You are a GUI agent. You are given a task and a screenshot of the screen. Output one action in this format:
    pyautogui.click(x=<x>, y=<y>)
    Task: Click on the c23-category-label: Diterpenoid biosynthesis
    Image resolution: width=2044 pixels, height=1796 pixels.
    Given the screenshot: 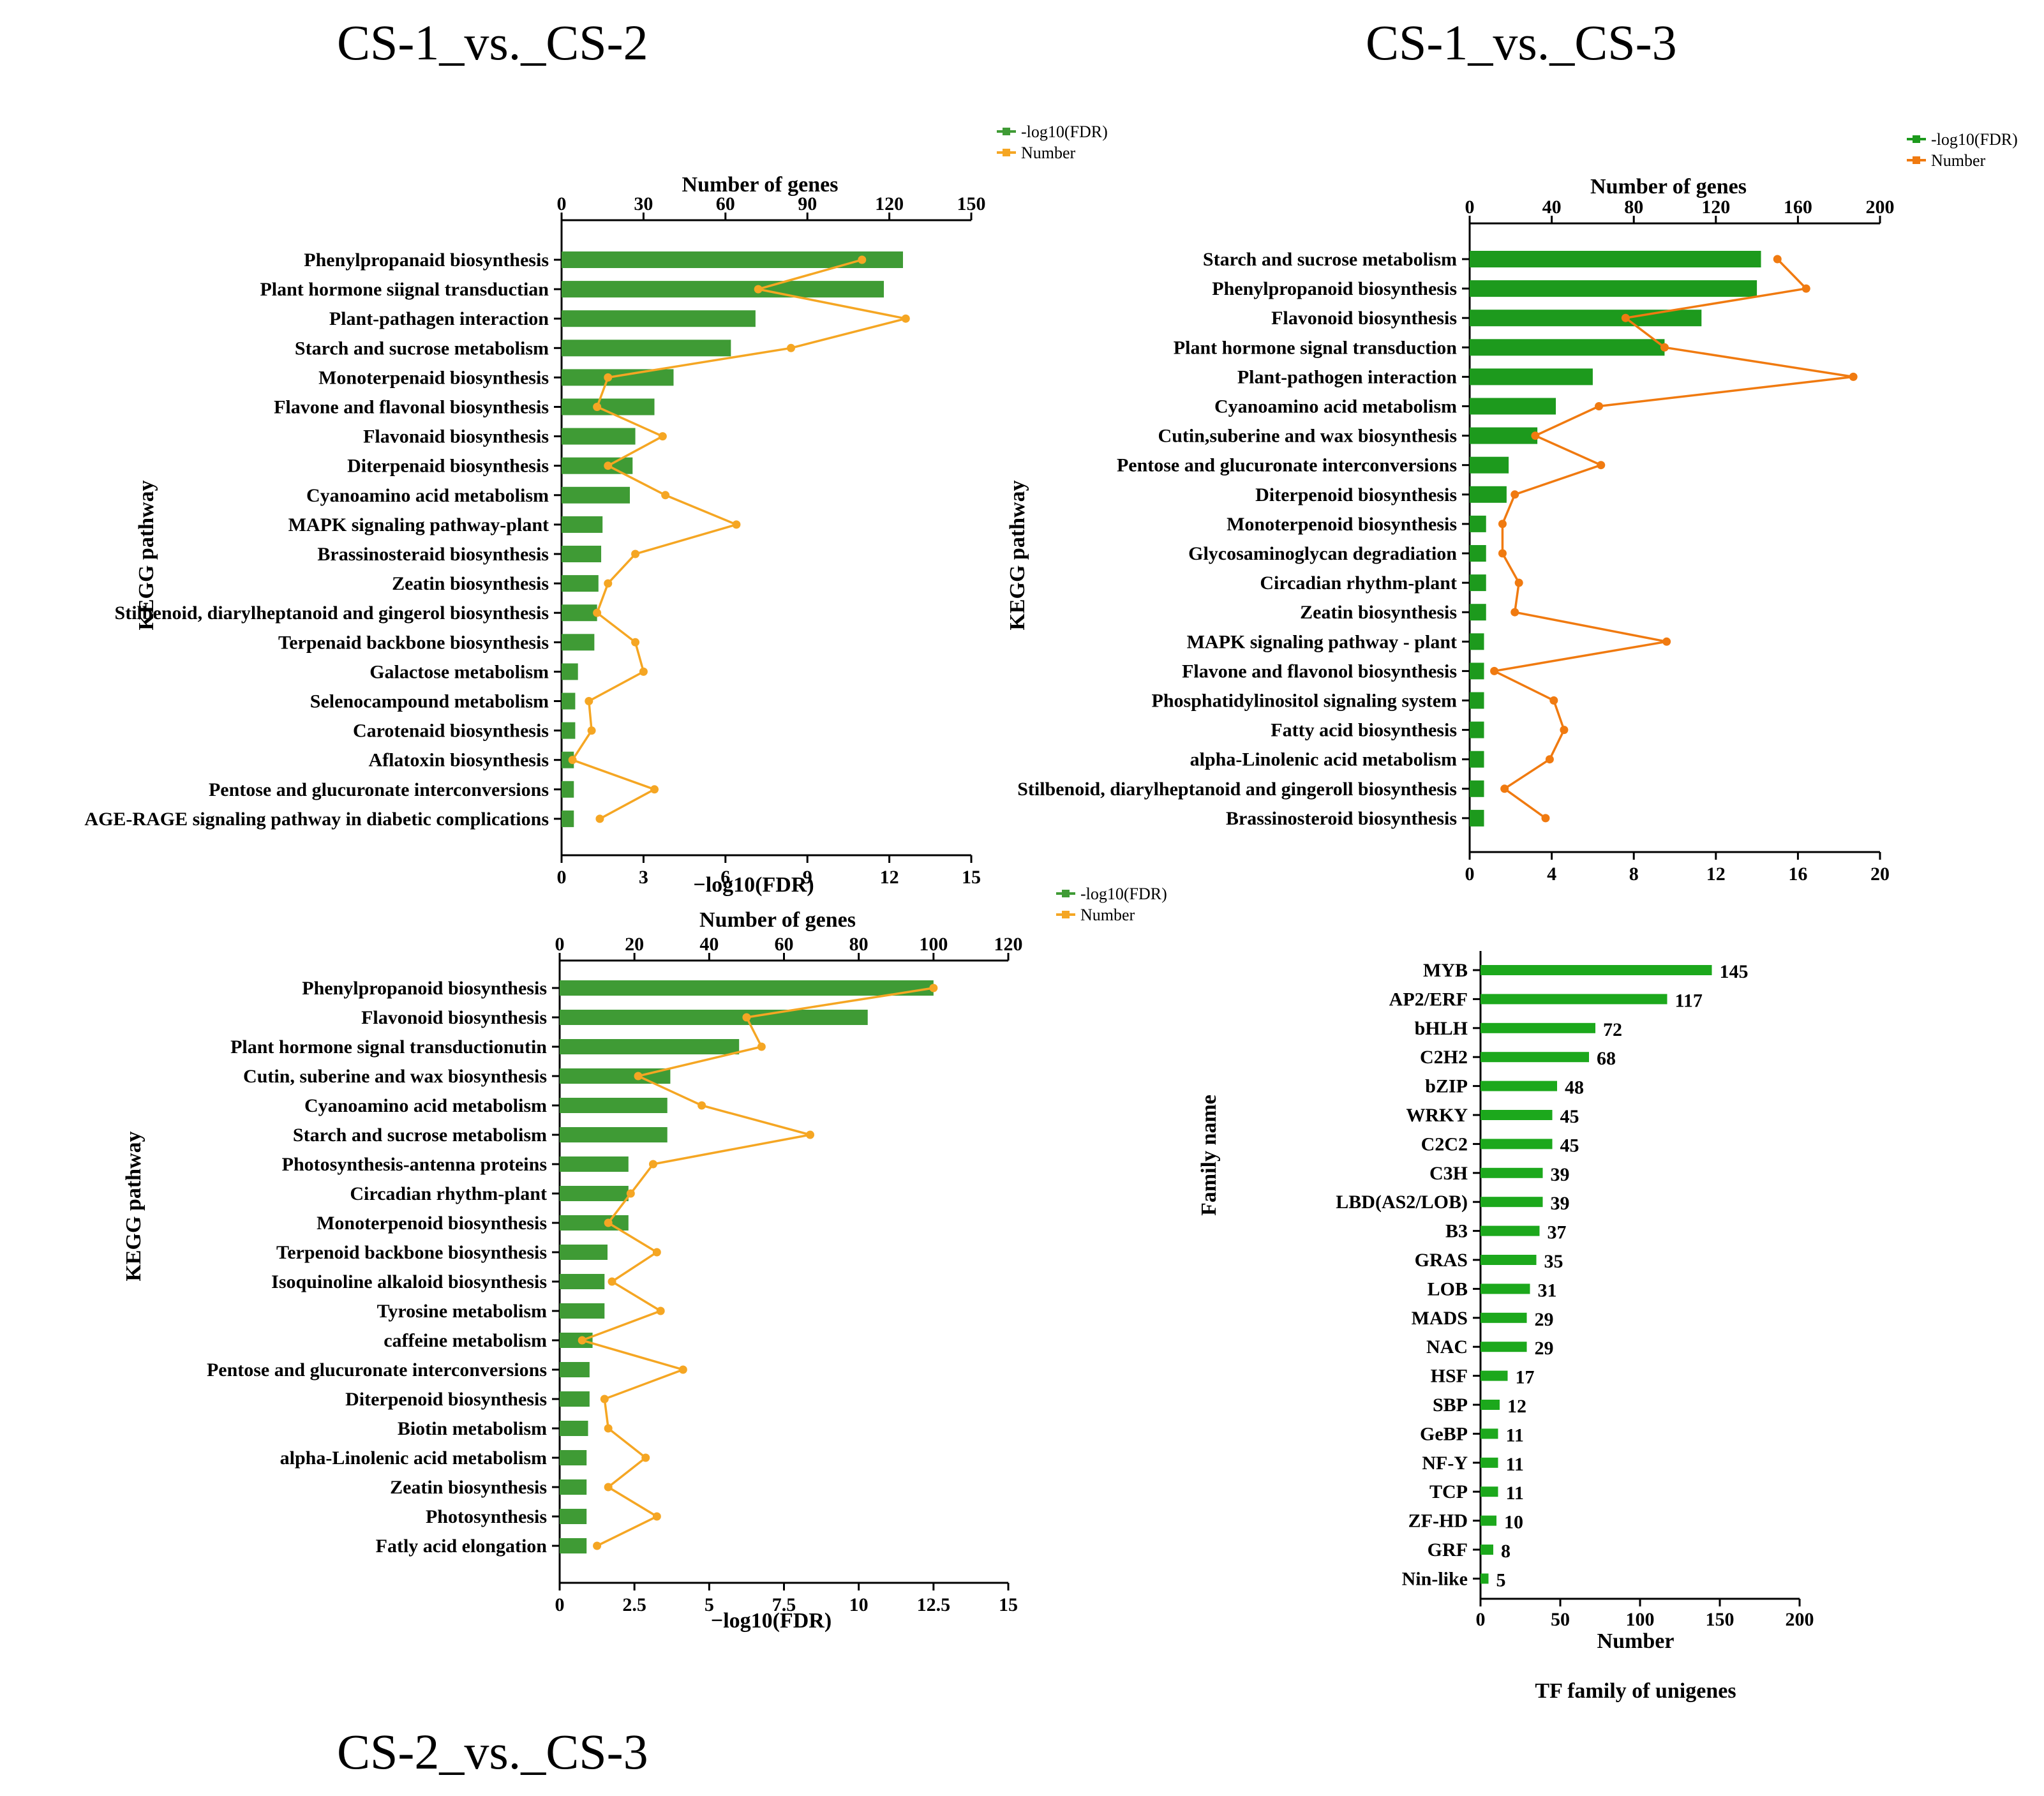 What is the action you would take?
    pyautogui.click(x=446, y=1399)
    